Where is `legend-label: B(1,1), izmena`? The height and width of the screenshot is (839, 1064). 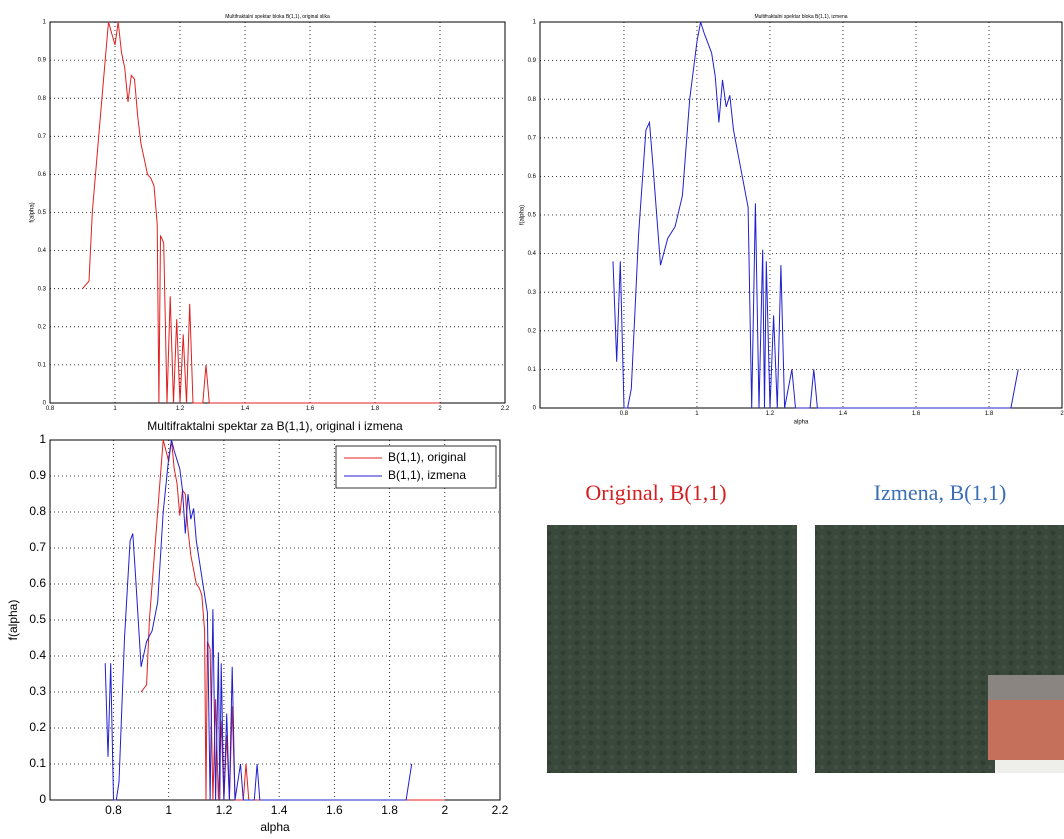 legend-label: B(1,1), izmena is located at coordinates (427, 475).